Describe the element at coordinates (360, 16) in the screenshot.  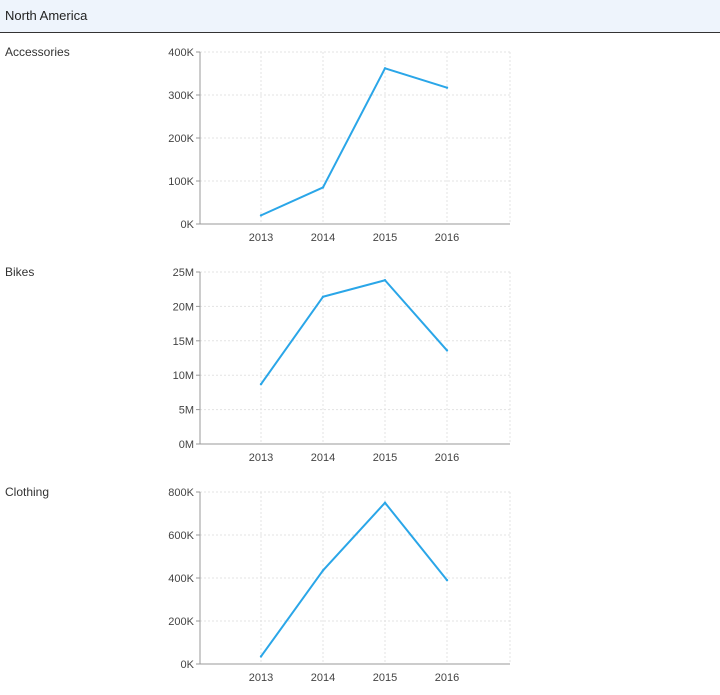
I see `header-bar: North America` at that location.